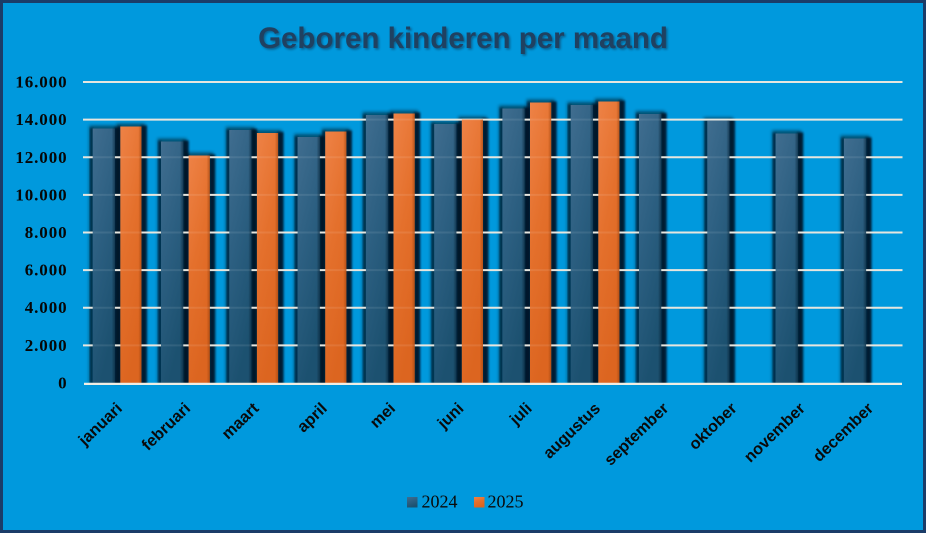 This screenshot has height=533, width=926. What do you see at coordinates (62, 383) in the screenshot?
I see `svg-text: 0` at bounding box center [62, 383].